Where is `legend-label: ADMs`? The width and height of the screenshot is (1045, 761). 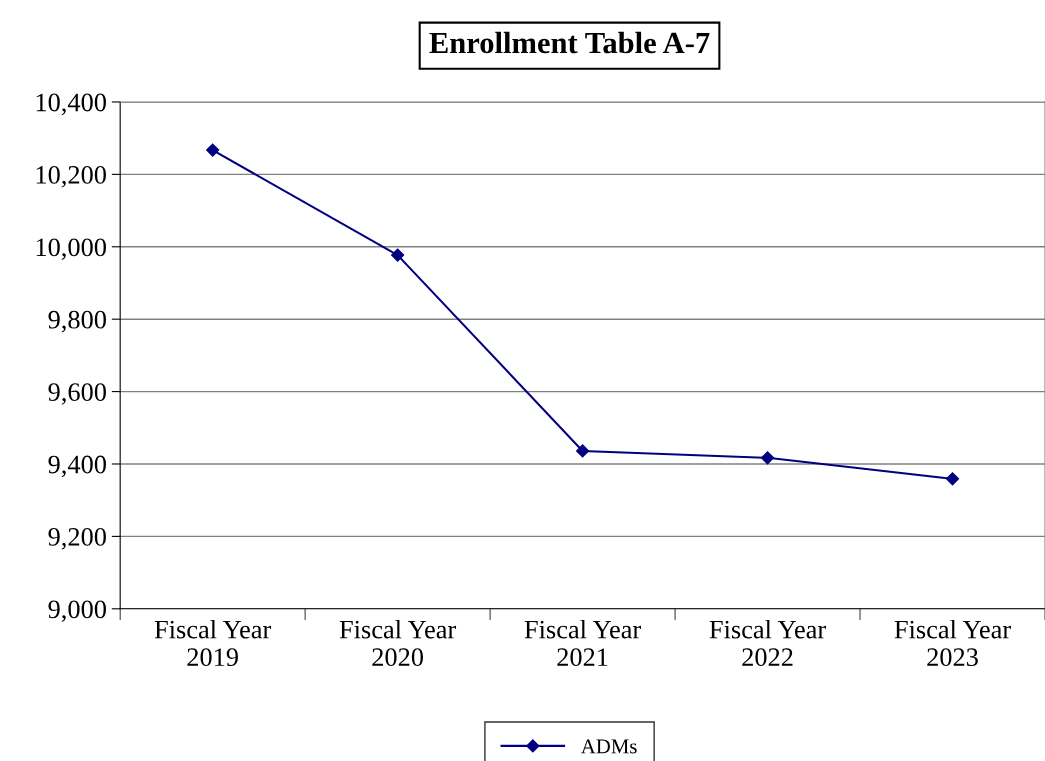
legend-label: ADMs is located at coordinates (608, 746).